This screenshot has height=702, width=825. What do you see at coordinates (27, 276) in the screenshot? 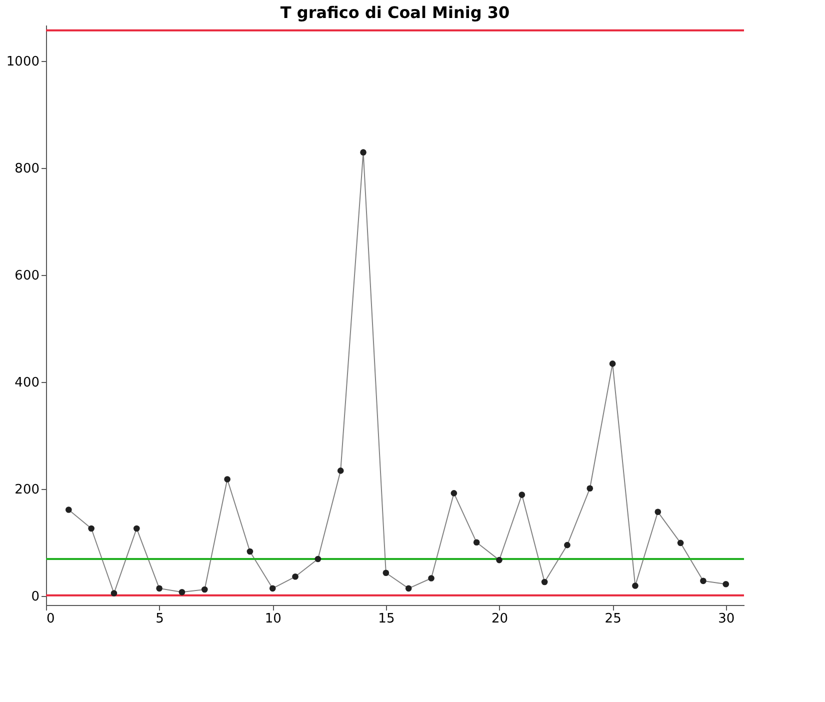
I see `y-tick-label: 600` at bounding box center [27, 276].